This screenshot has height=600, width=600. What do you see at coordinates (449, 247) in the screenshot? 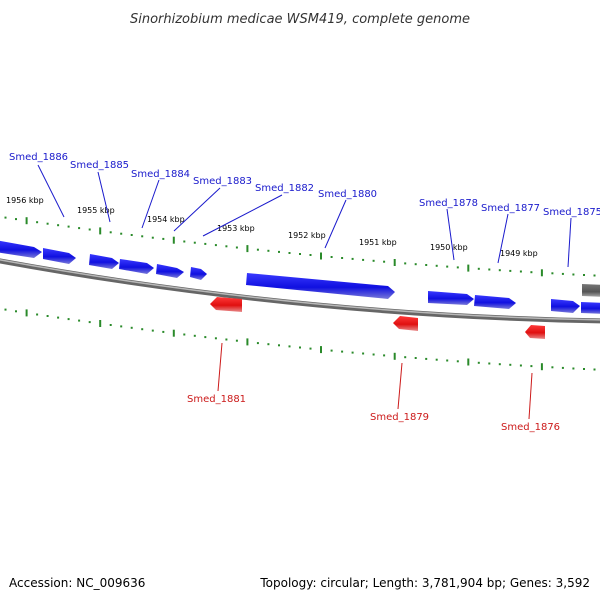
I see `kbp-label-1950: 1950 kbp` at bounding box center [449, 247].